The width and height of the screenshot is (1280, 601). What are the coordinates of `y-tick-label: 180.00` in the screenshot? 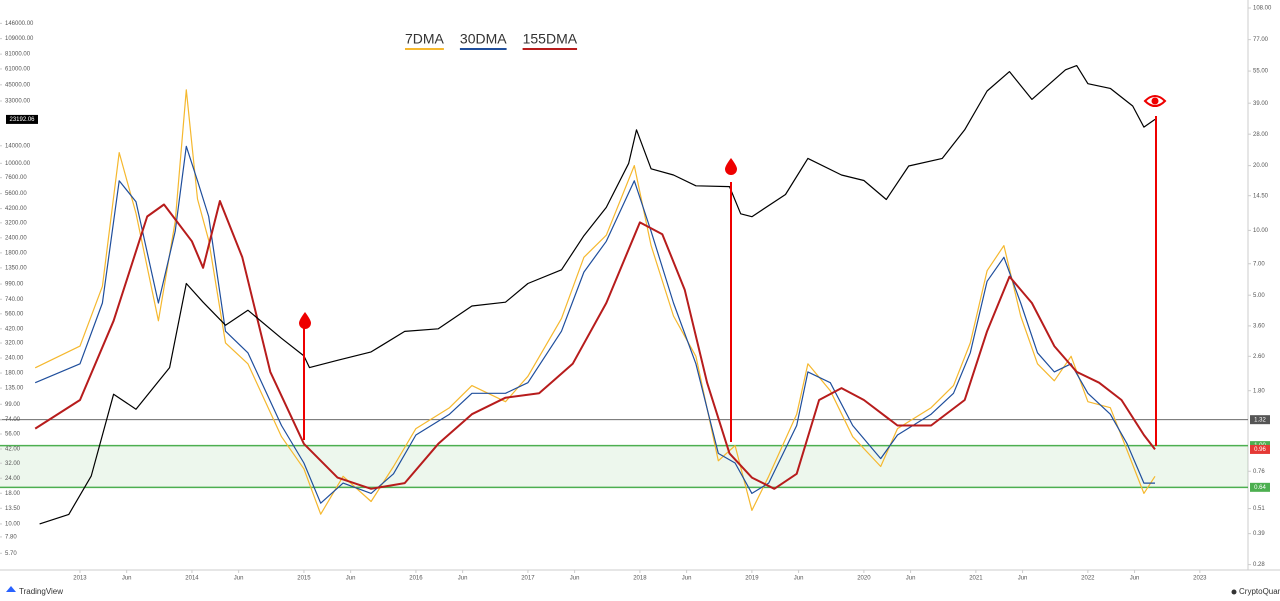 It's located at (14, 374).